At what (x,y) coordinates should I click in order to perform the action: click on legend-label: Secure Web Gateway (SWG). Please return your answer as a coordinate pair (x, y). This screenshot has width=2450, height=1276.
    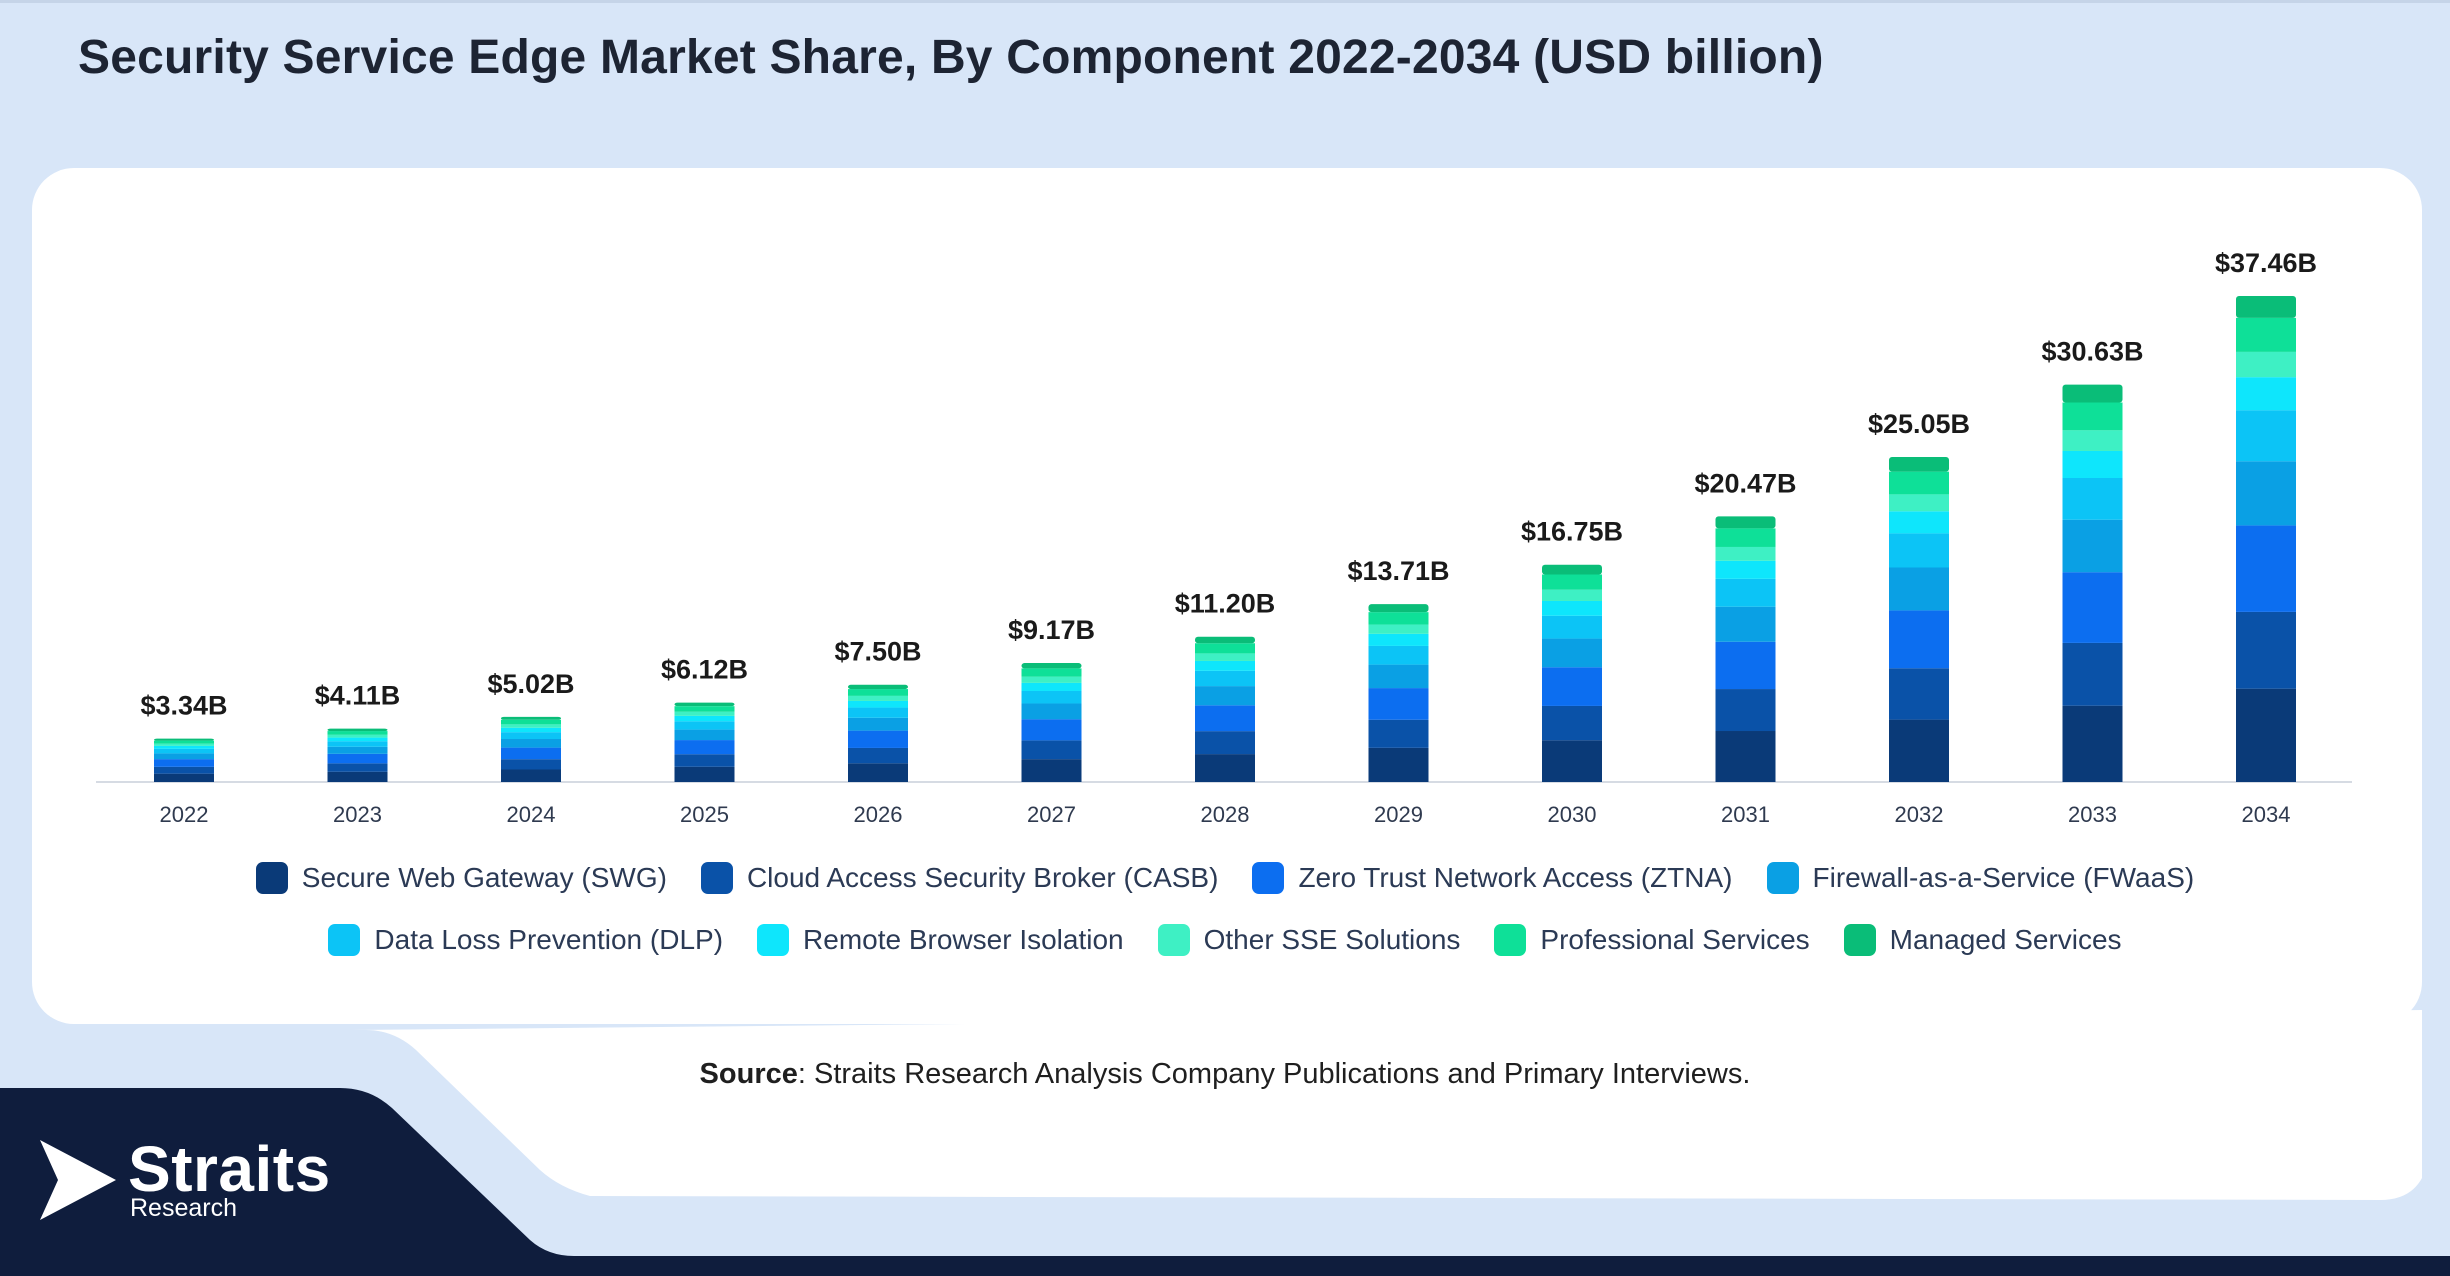
    Looking at the image, I should click on (484, 877).